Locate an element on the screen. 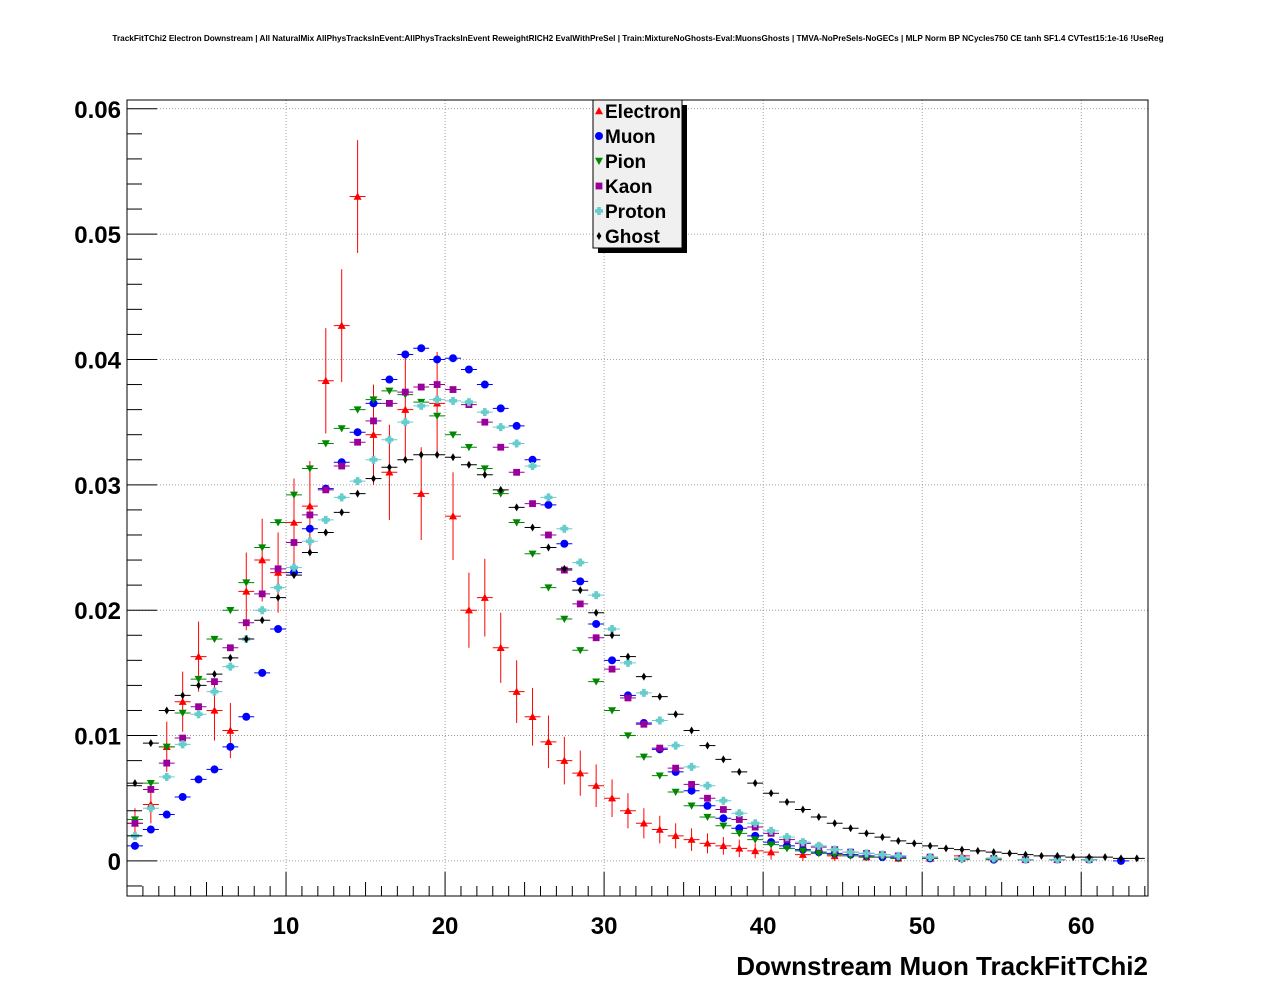 This screenshot has height=996, width=1276. x-tick-label: 40 is located at coordinates (763, 926).